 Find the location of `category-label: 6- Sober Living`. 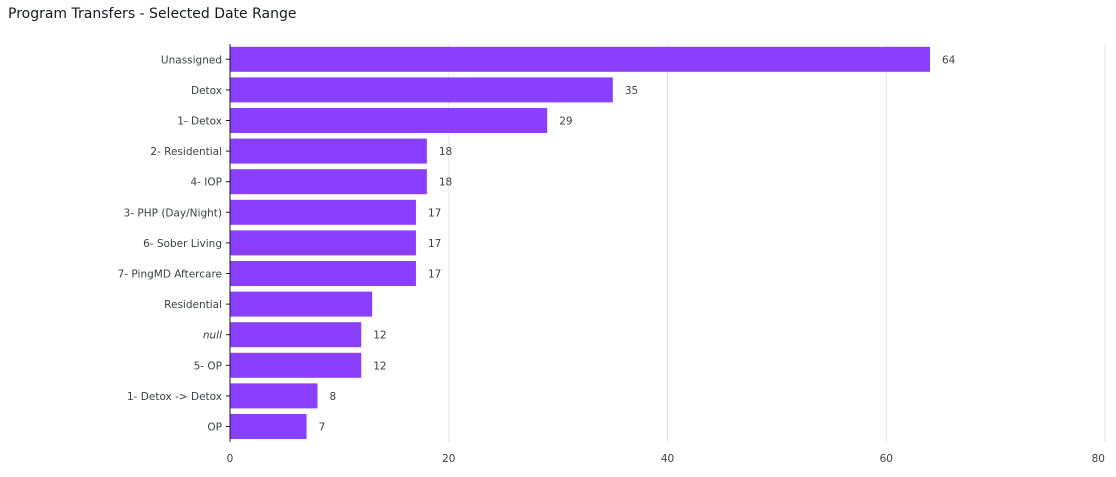

category-label: 6- Sober Living is located at coordinates (182, 244).